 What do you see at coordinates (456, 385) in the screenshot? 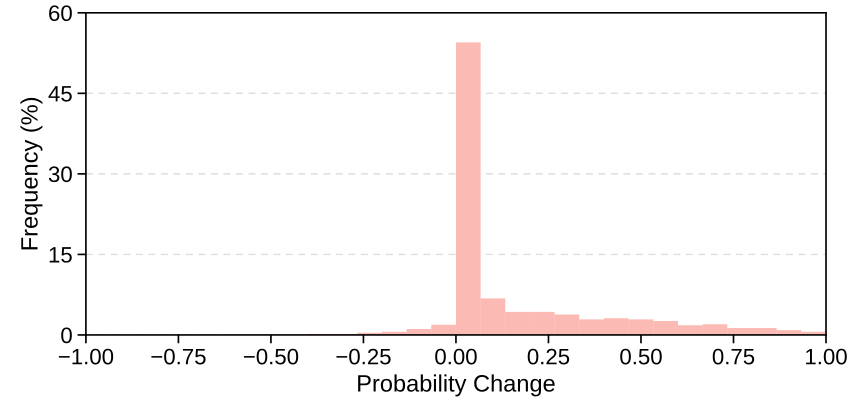
I see `x-axis-title: Probability Change` at bounding box center [456, 385].